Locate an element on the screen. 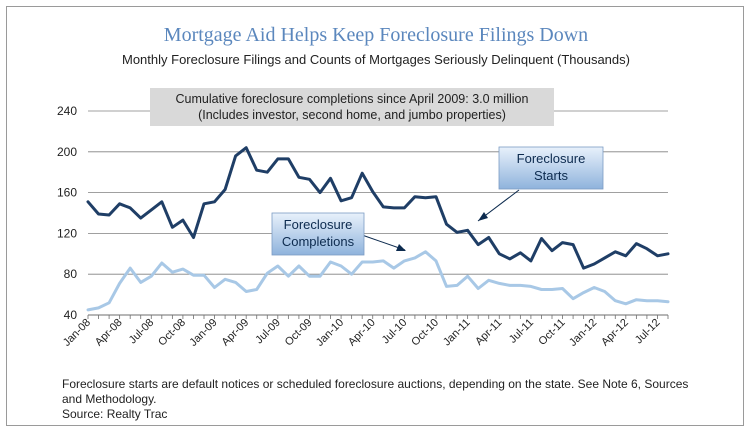  x-tick-label: Jul-11 is located at coordinates (521, 331).